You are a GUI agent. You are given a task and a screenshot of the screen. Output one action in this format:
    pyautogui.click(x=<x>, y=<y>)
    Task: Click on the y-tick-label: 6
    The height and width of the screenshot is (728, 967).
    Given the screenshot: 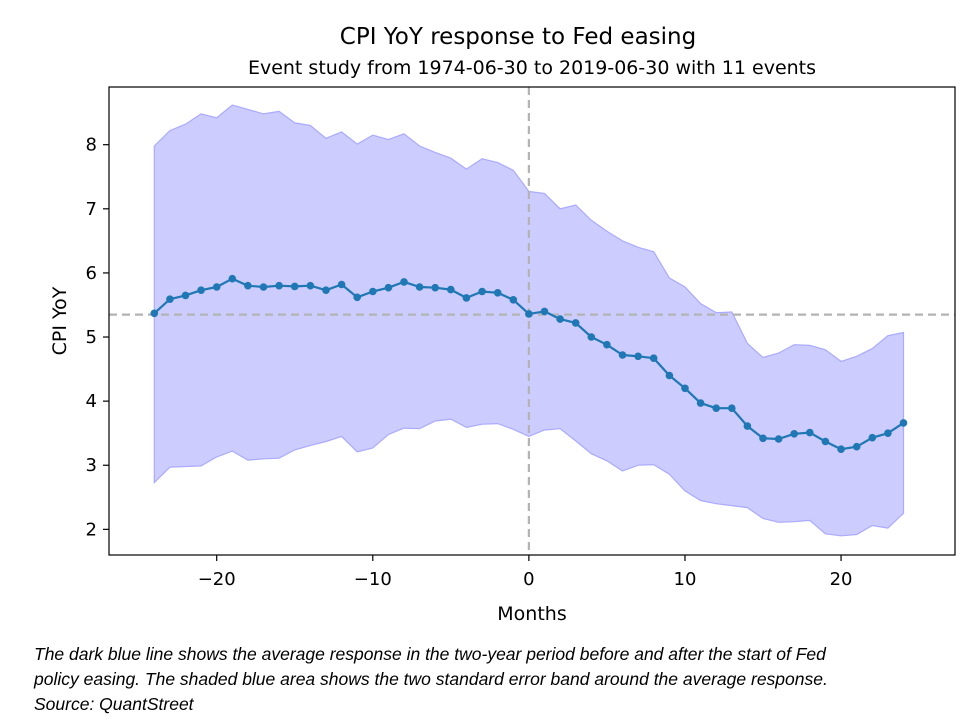 What is the action you would take?
    pyautogui.click(x=91, y=273)
    